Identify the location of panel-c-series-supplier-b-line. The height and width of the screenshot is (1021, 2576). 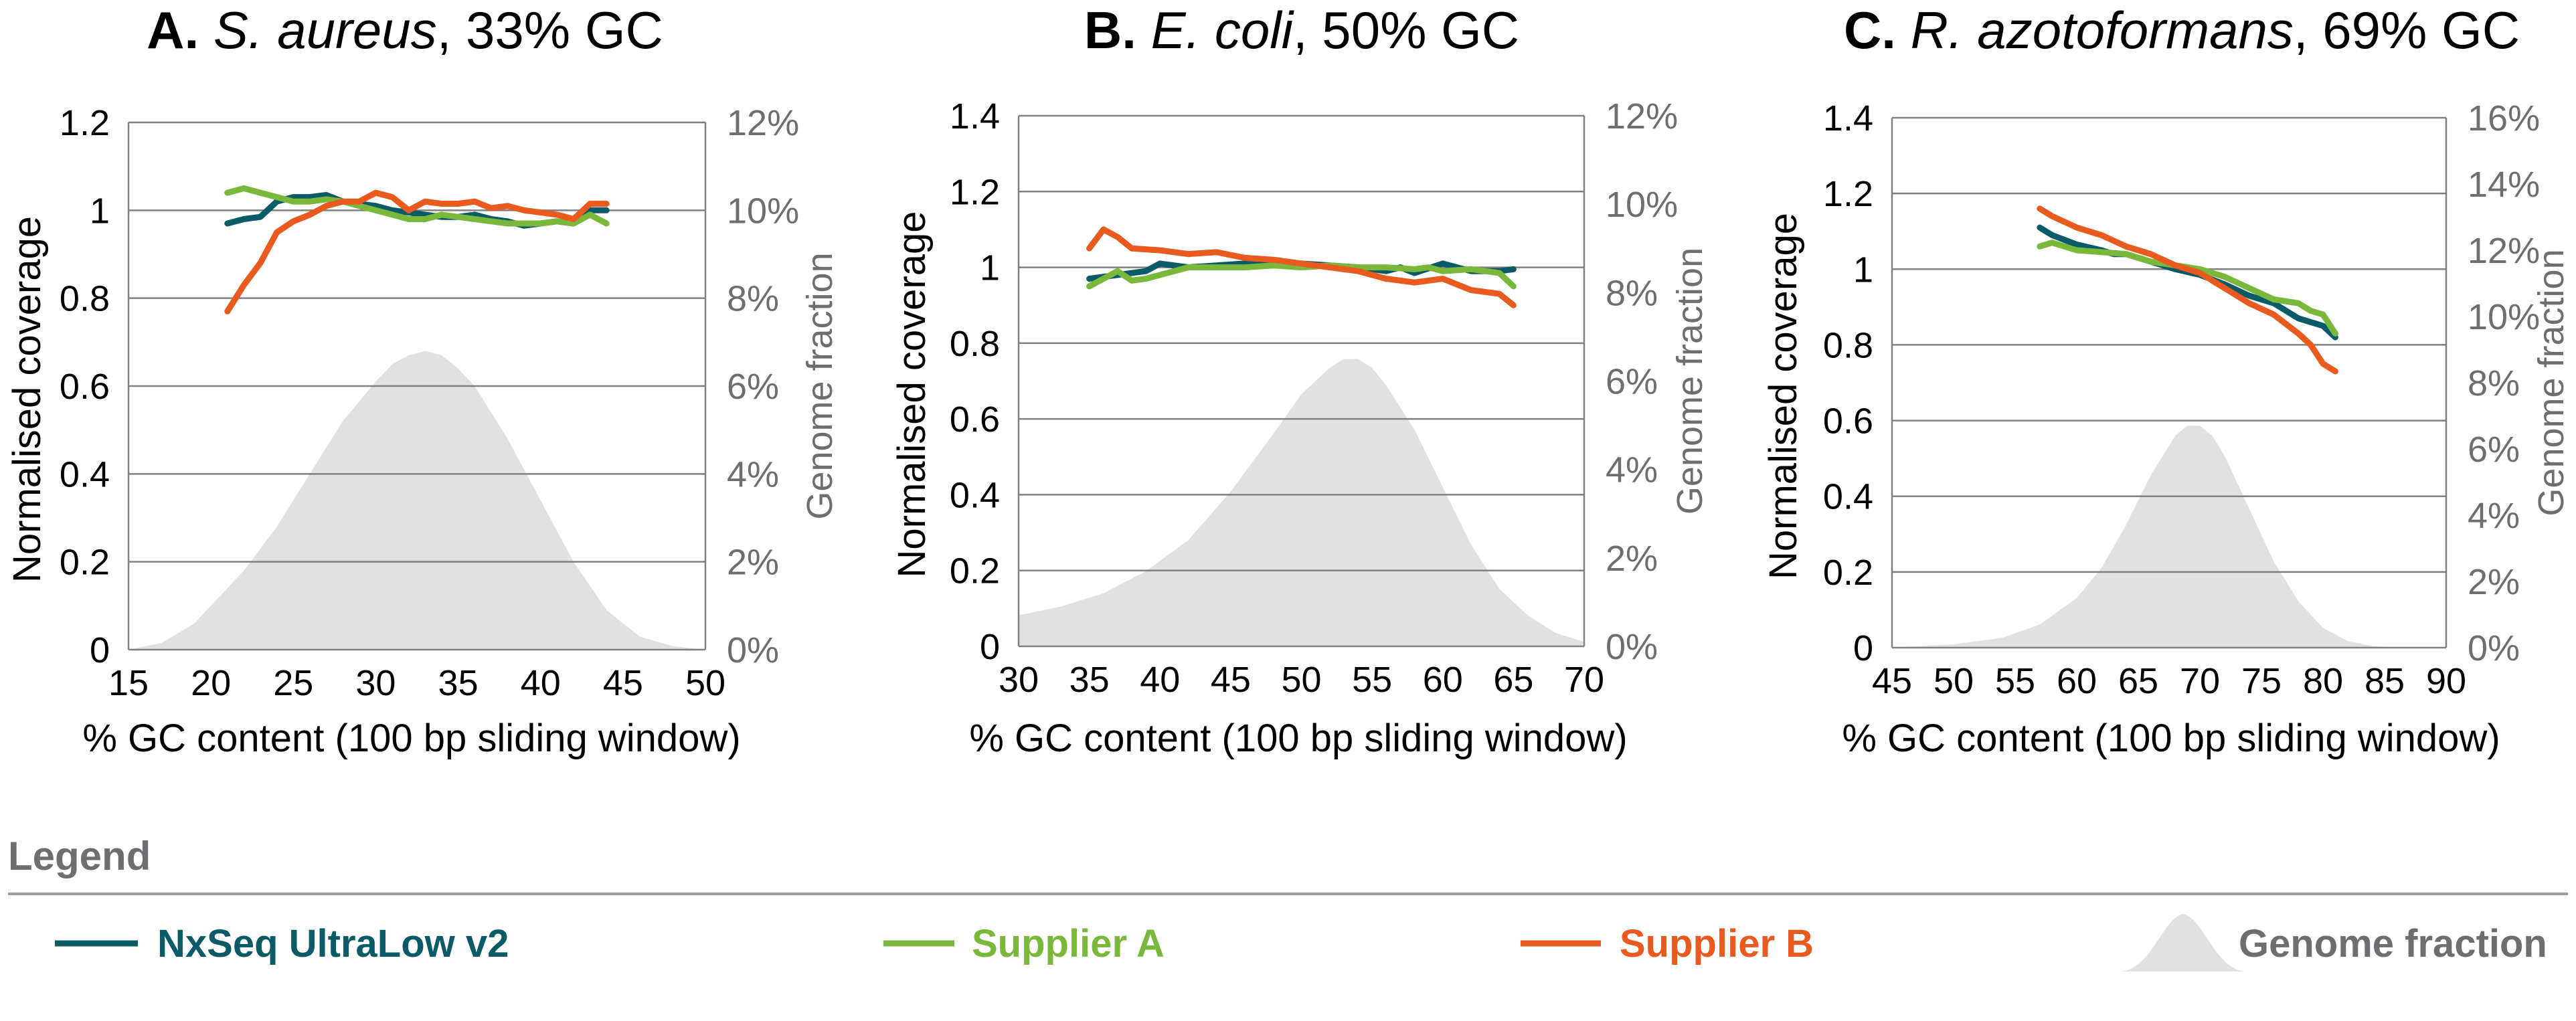
(2187, 290).